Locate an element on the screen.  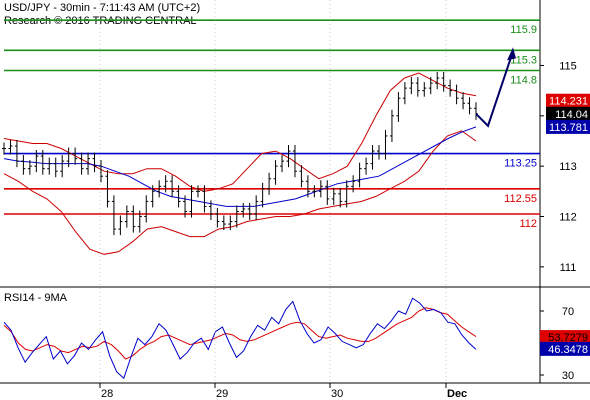
level-label: 115.9 is located at coordinates (523, 30).